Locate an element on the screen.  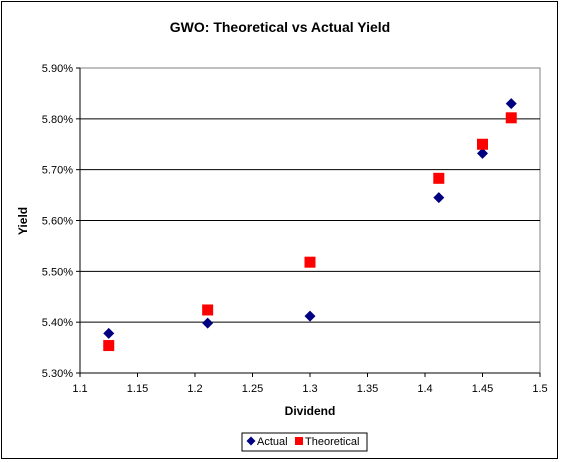
x-axis: 1.1 1.15 1.2 1.25 1.3 1.35 1.4 1.45 1.5 is located at coordinates (310, 383).